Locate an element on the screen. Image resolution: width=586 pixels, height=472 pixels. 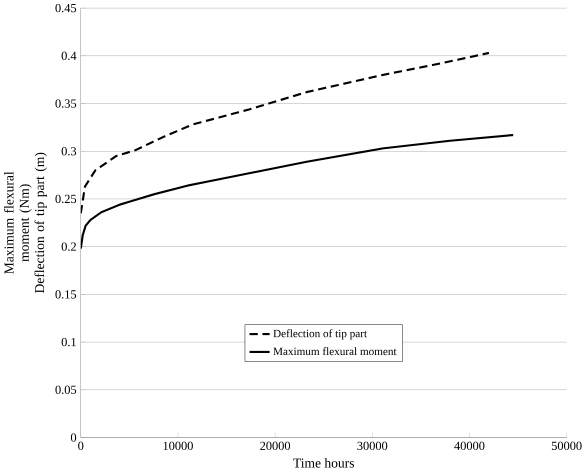
legend-label: Deflection of tip part is located at coordinates (320, 335).